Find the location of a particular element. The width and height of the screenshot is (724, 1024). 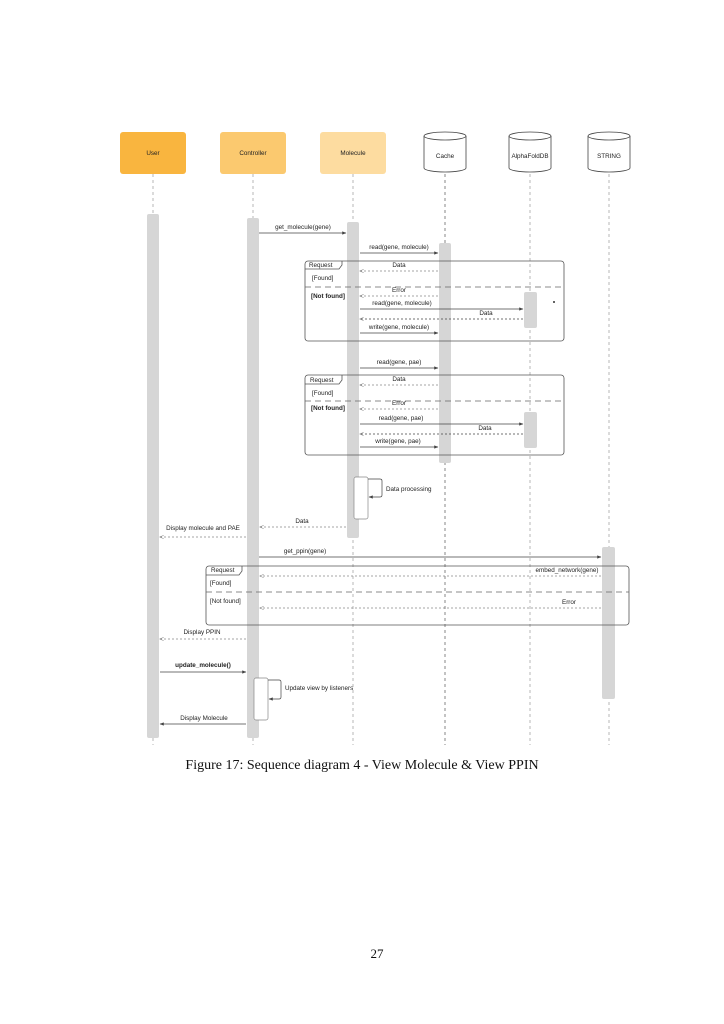

message-write-gene-molecule-label: write(gene, molecule) is located at coordinates (398, 327).